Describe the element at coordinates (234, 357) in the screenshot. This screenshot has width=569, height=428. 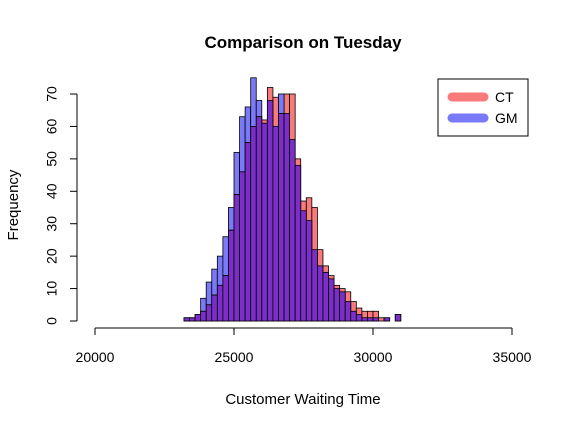
I see `x-tick-label: 25000` at that location.